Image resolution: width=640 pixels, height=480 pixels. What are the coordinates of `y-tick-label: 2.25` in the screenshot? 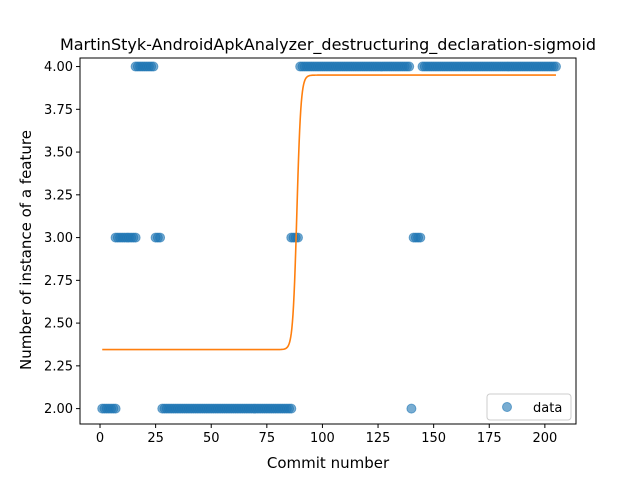 It's located at (58, 366).